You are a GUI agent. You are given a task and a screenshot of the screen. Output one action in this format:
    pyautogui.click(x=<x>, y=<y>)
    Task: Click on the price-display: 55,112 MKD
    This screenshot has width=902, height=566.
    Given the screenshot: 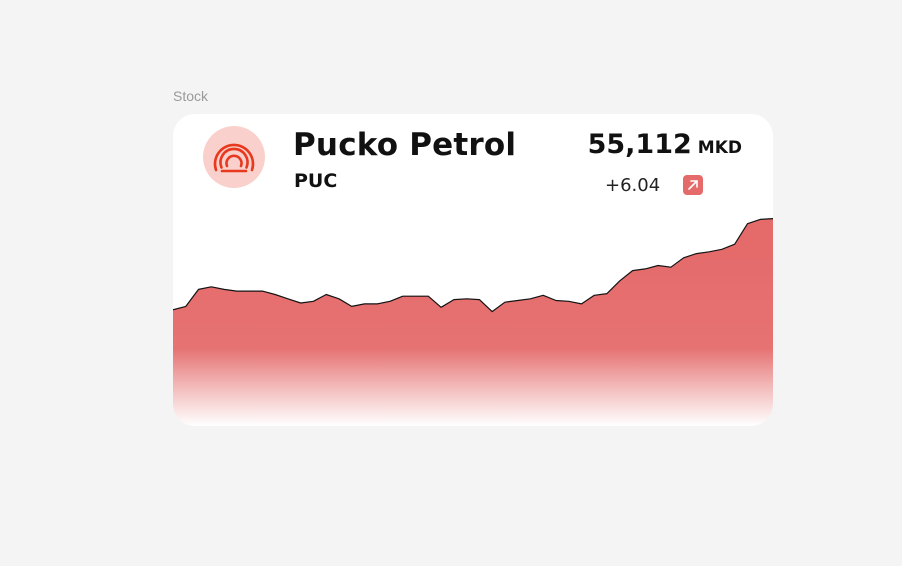 What is the action you would take?
    pyautogui.click(x=665, y=144)
    